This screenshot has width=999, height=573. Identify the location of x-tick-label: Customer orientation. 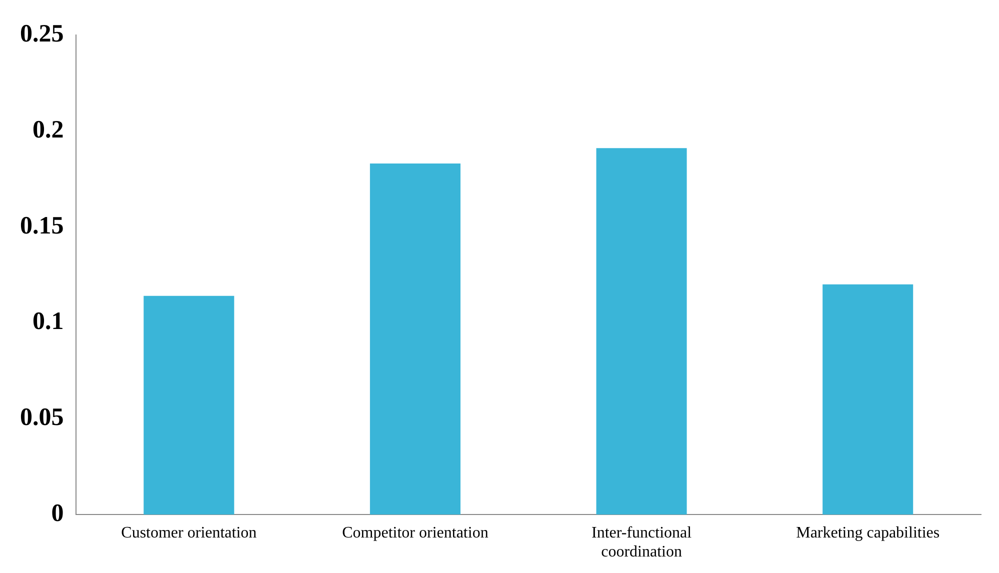
(189, 533).